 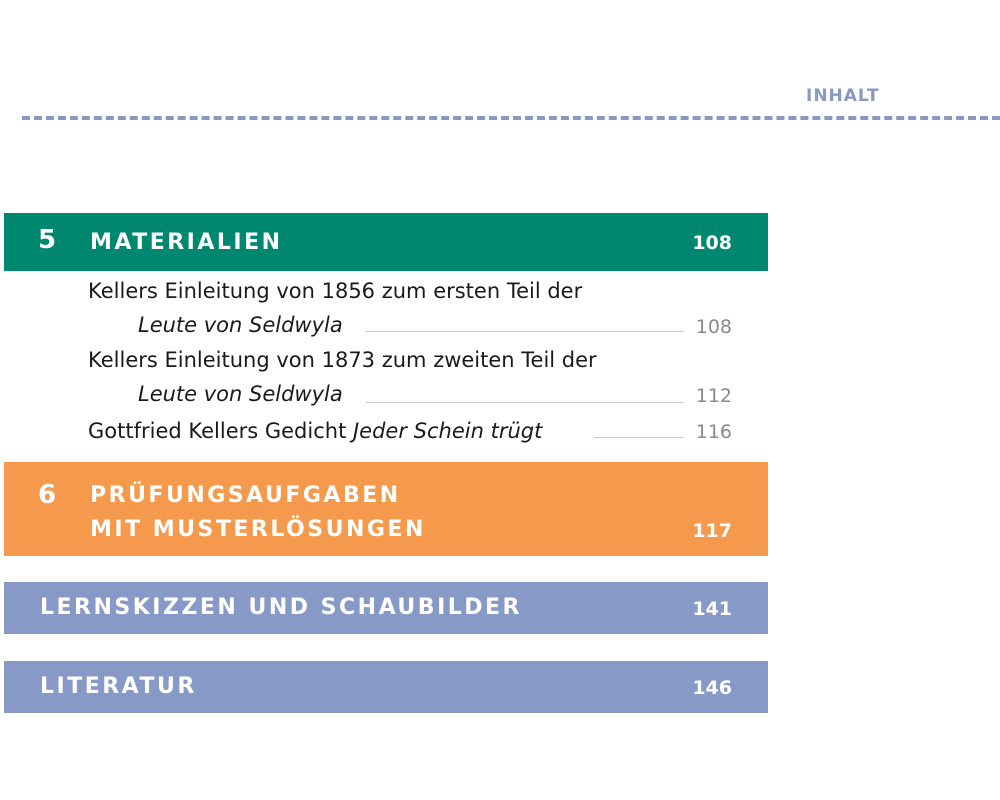 What do you see at coordinates (712, 531) in the screenshot?
I see `section-page-number: 117` at bounding box center [712, 531].